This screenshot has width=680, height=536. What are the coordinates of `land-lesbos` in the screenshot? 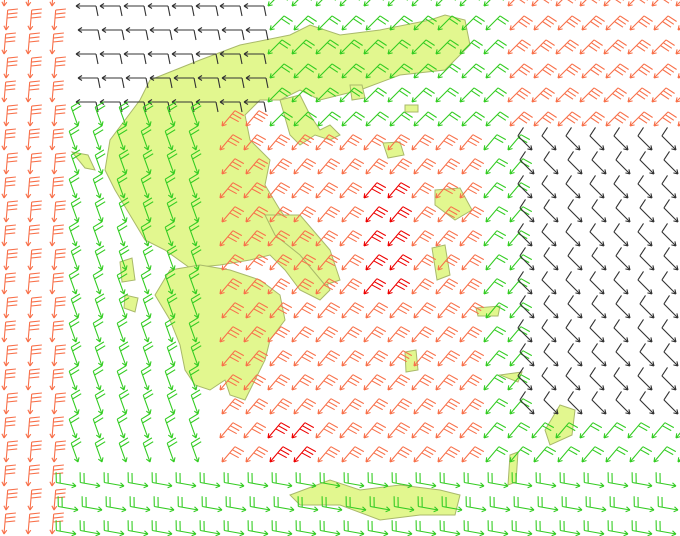 It's located at (453, 204).